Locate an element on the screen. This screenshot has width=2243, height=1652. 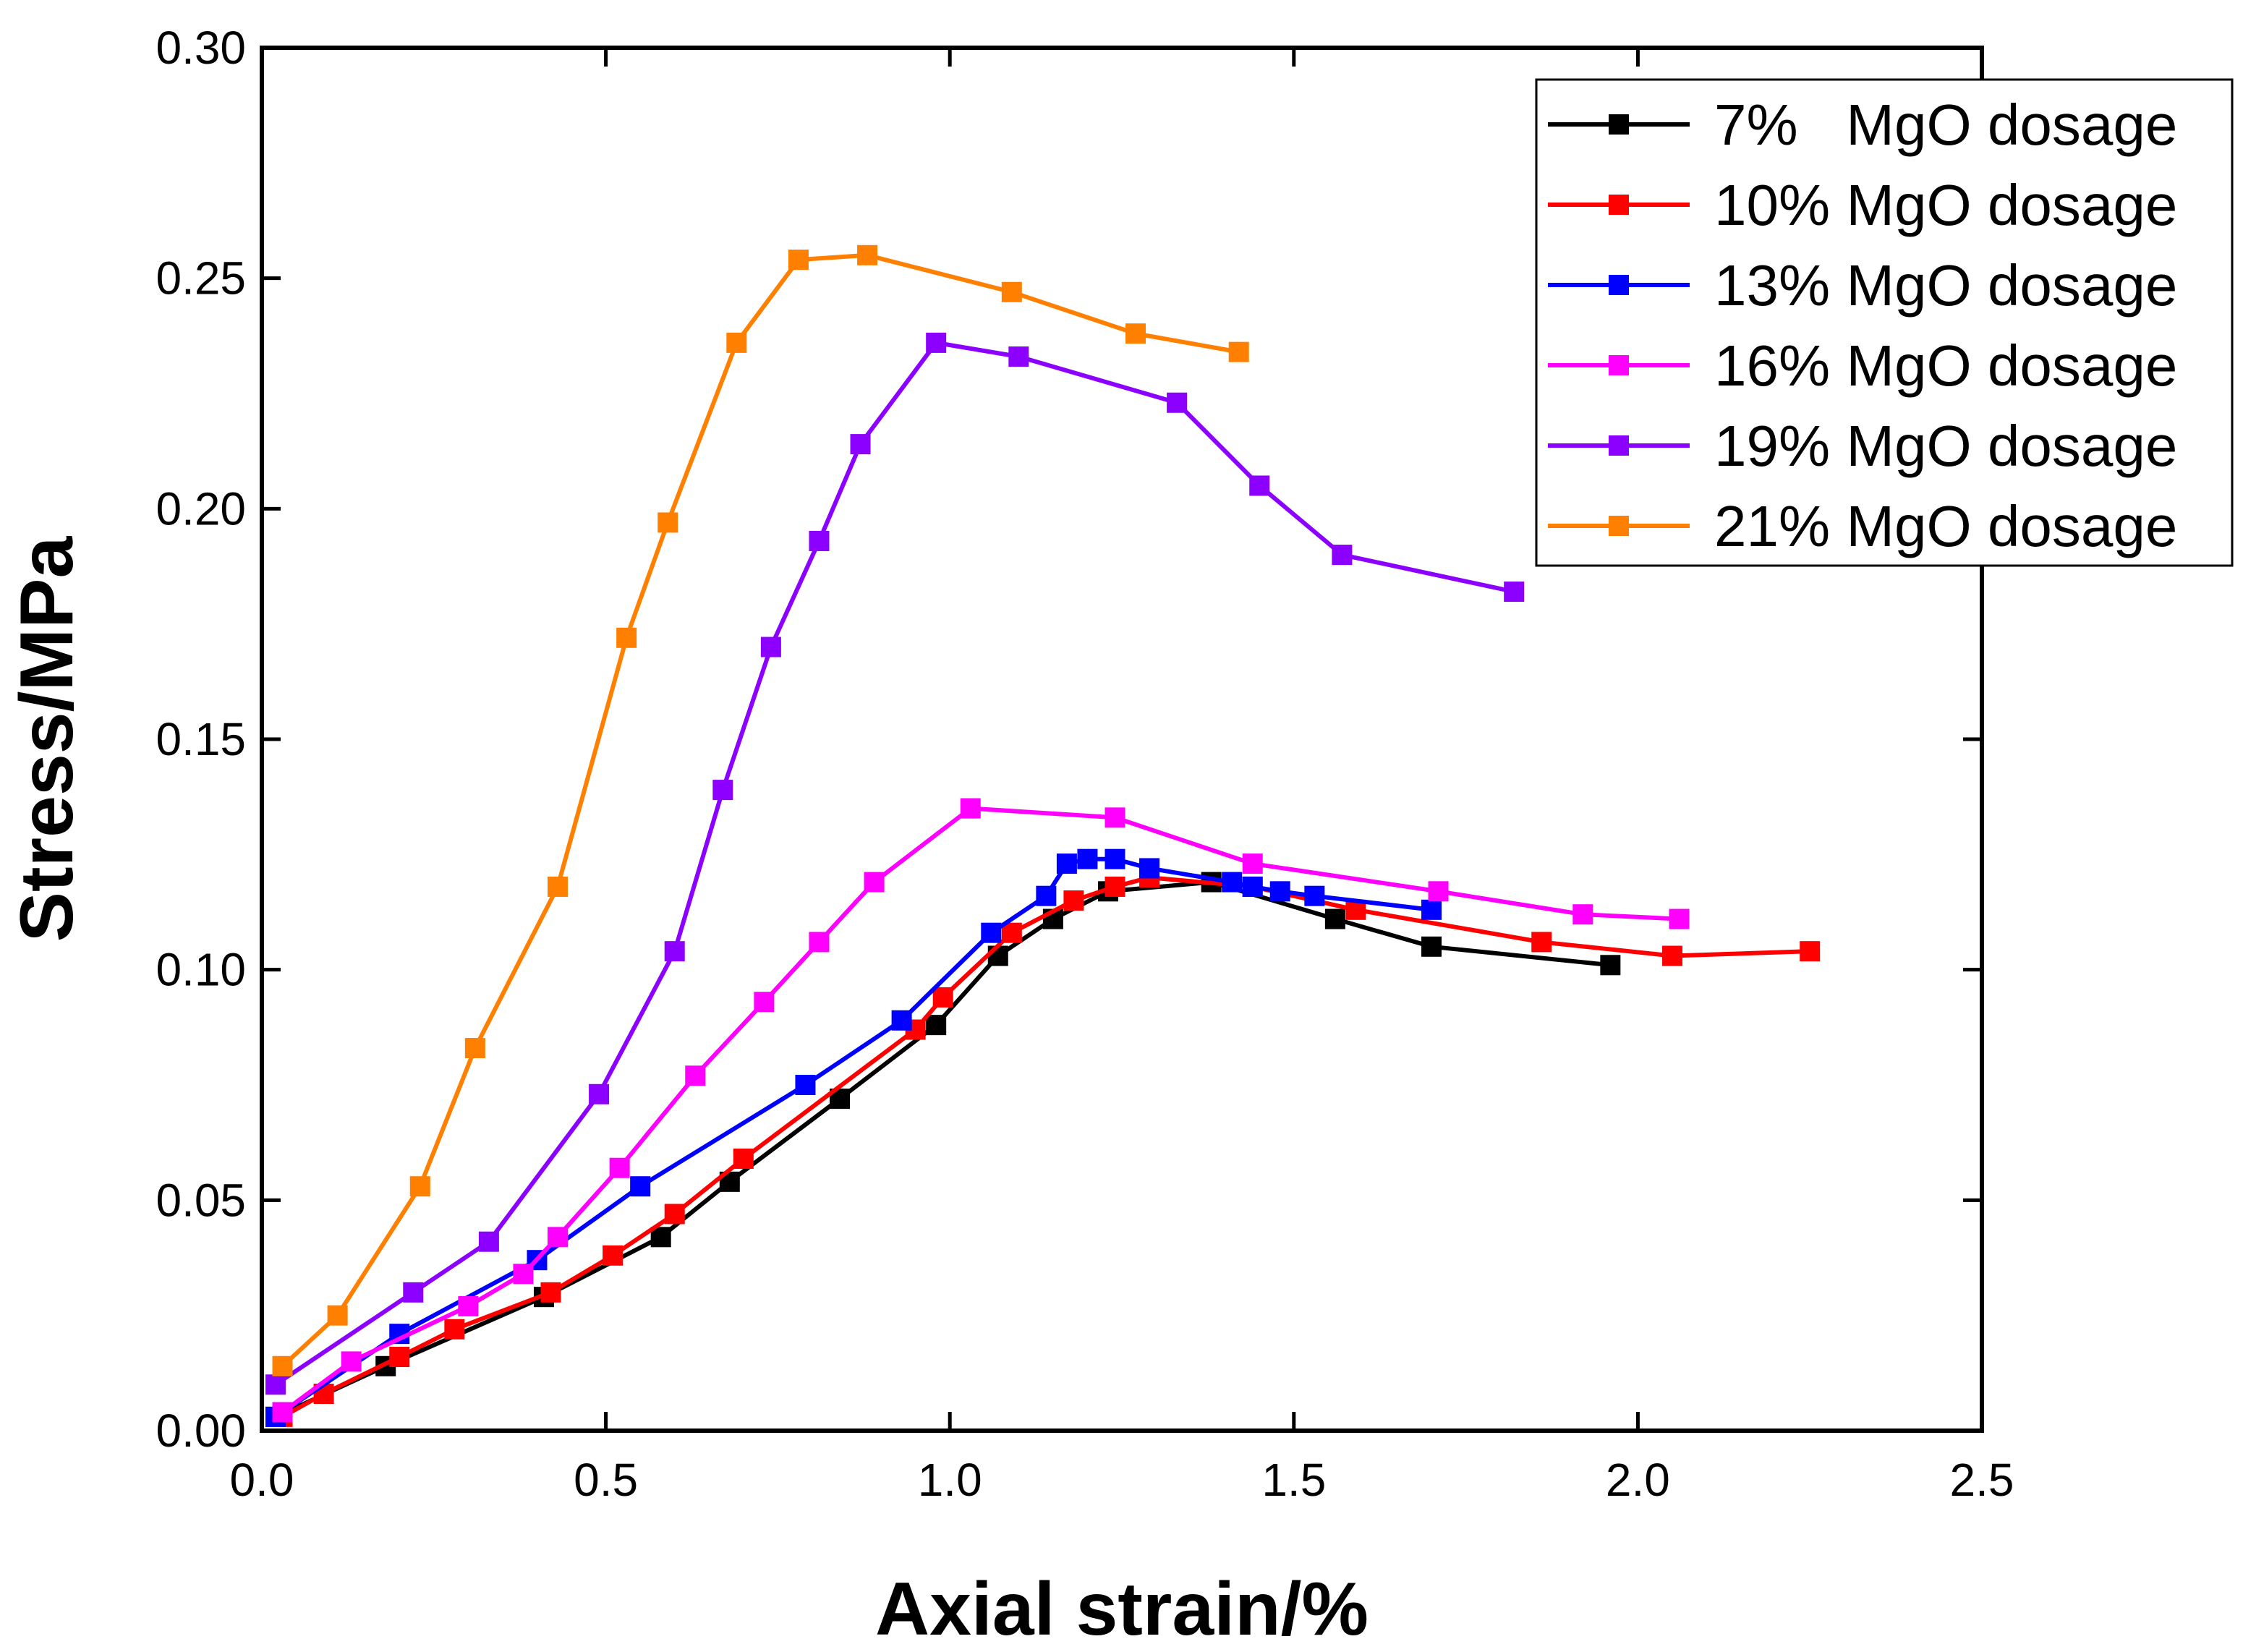
y-tick-label: 0.15 is located at coordinates (201, 739).